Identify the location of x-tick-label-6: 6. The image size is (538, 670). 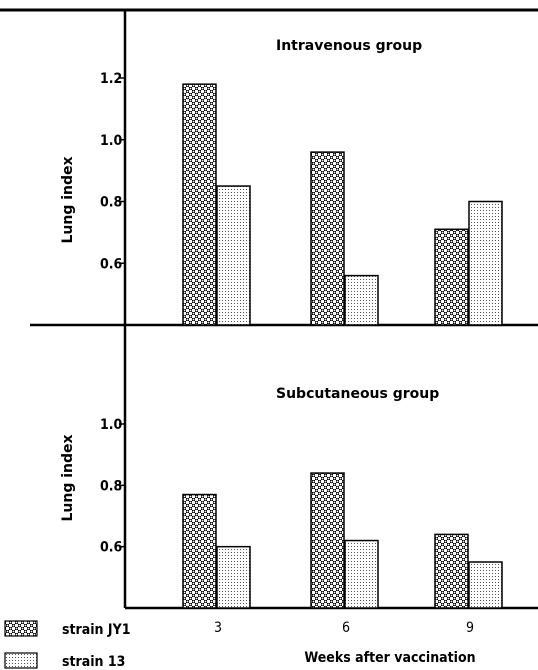
(346, 628).